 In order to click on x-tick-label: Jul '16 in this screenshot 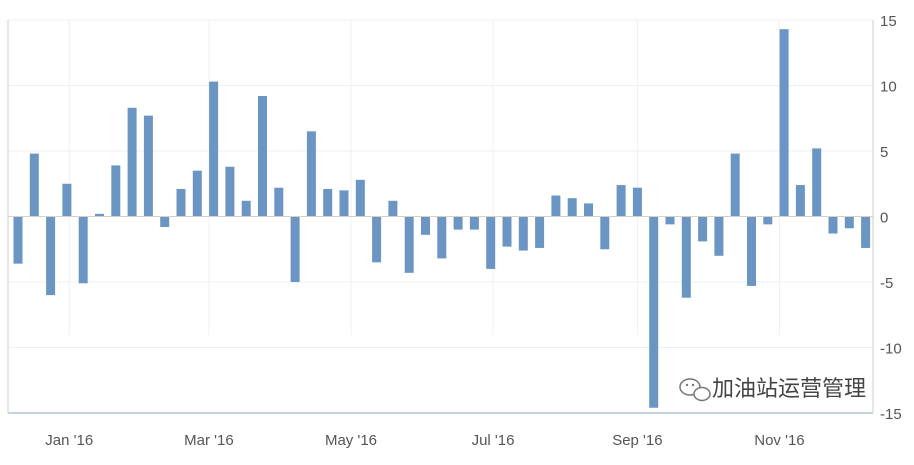, I will do `click(493, 440)`.